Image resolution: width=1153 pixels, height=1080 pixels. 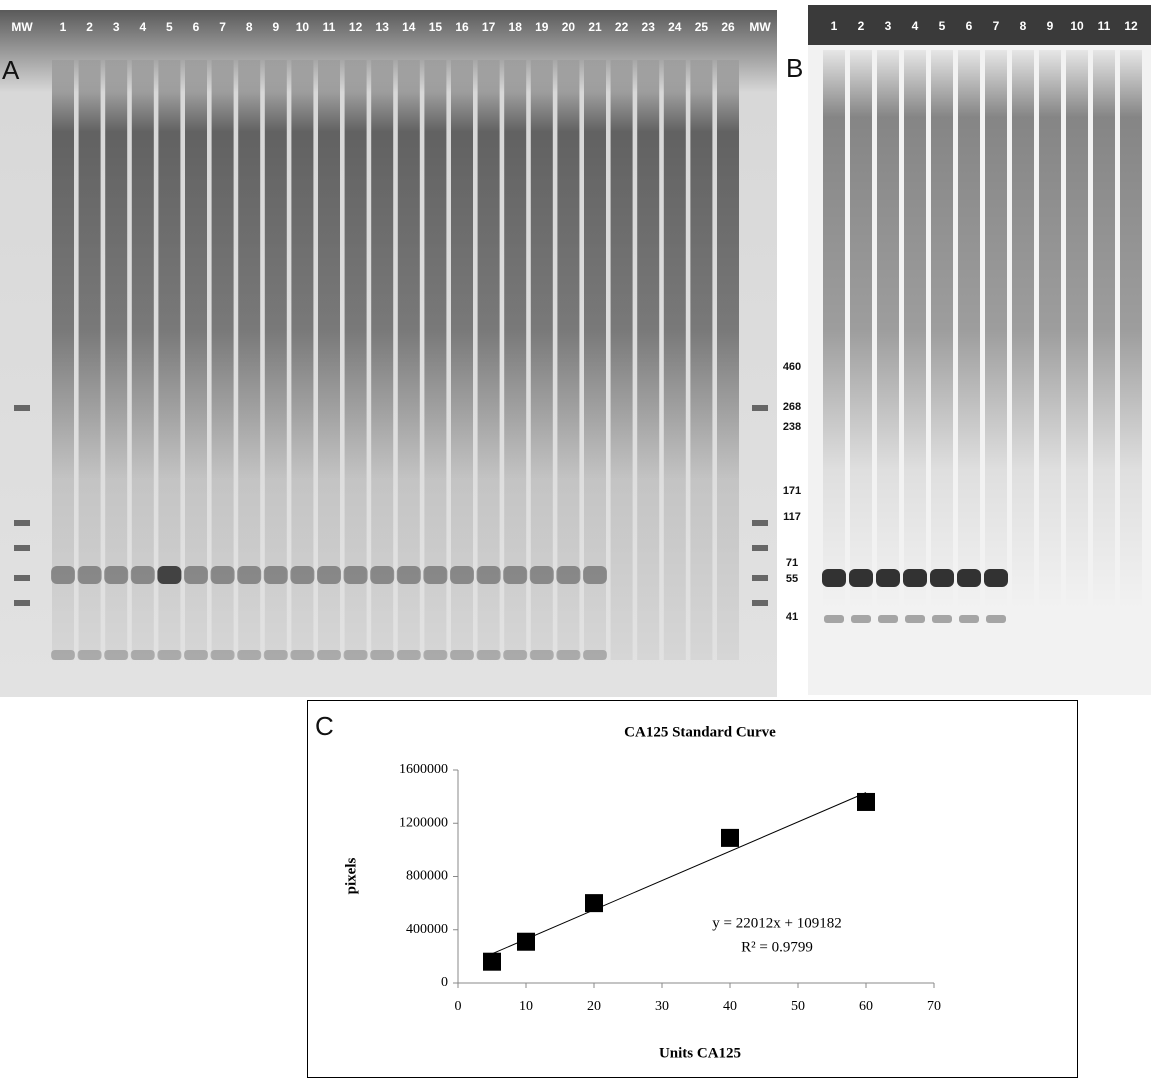 I want to click on lane-label: 6, so click(x=196, y=27).